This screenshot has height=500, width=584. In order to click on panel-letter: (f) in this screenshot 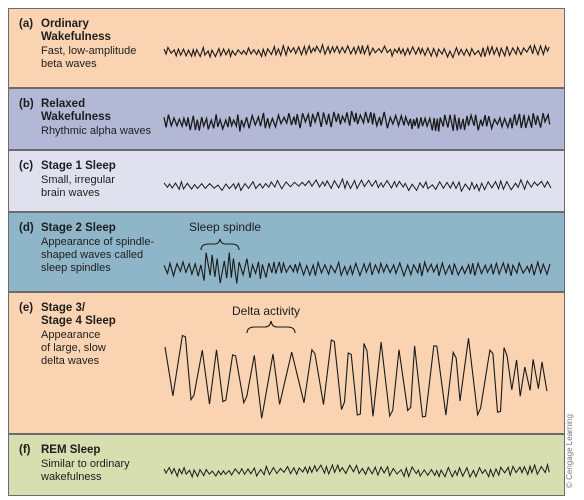, I will do `click(25, 450)`.